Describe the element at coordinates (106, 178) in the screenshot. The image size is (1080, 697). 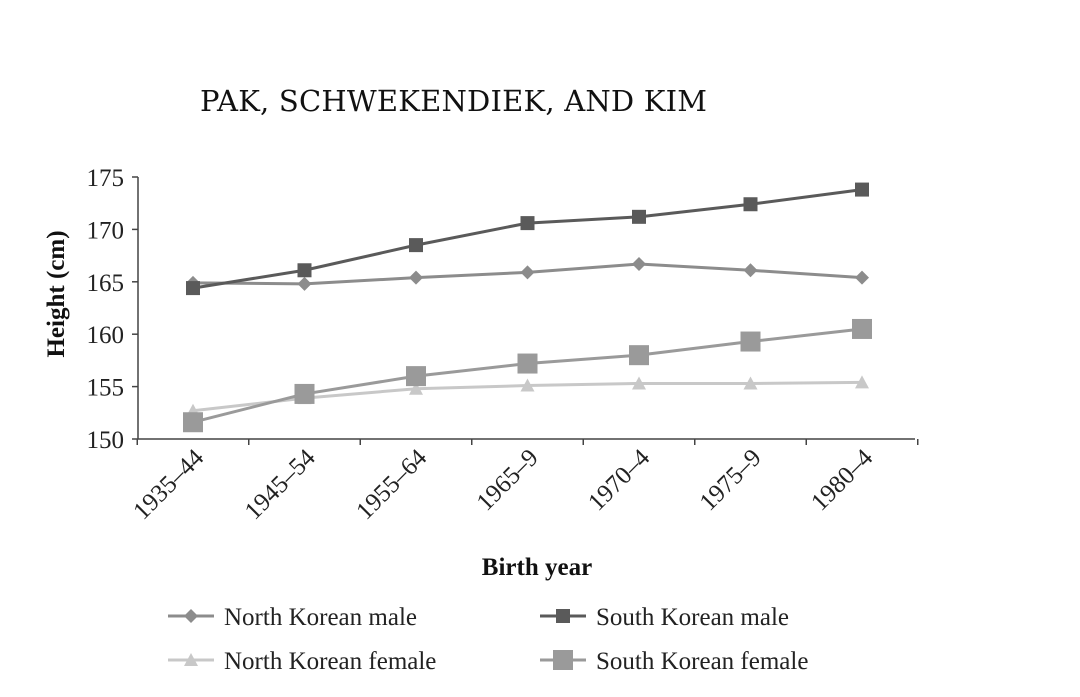
I see `y-tick-label: 175` at that location.